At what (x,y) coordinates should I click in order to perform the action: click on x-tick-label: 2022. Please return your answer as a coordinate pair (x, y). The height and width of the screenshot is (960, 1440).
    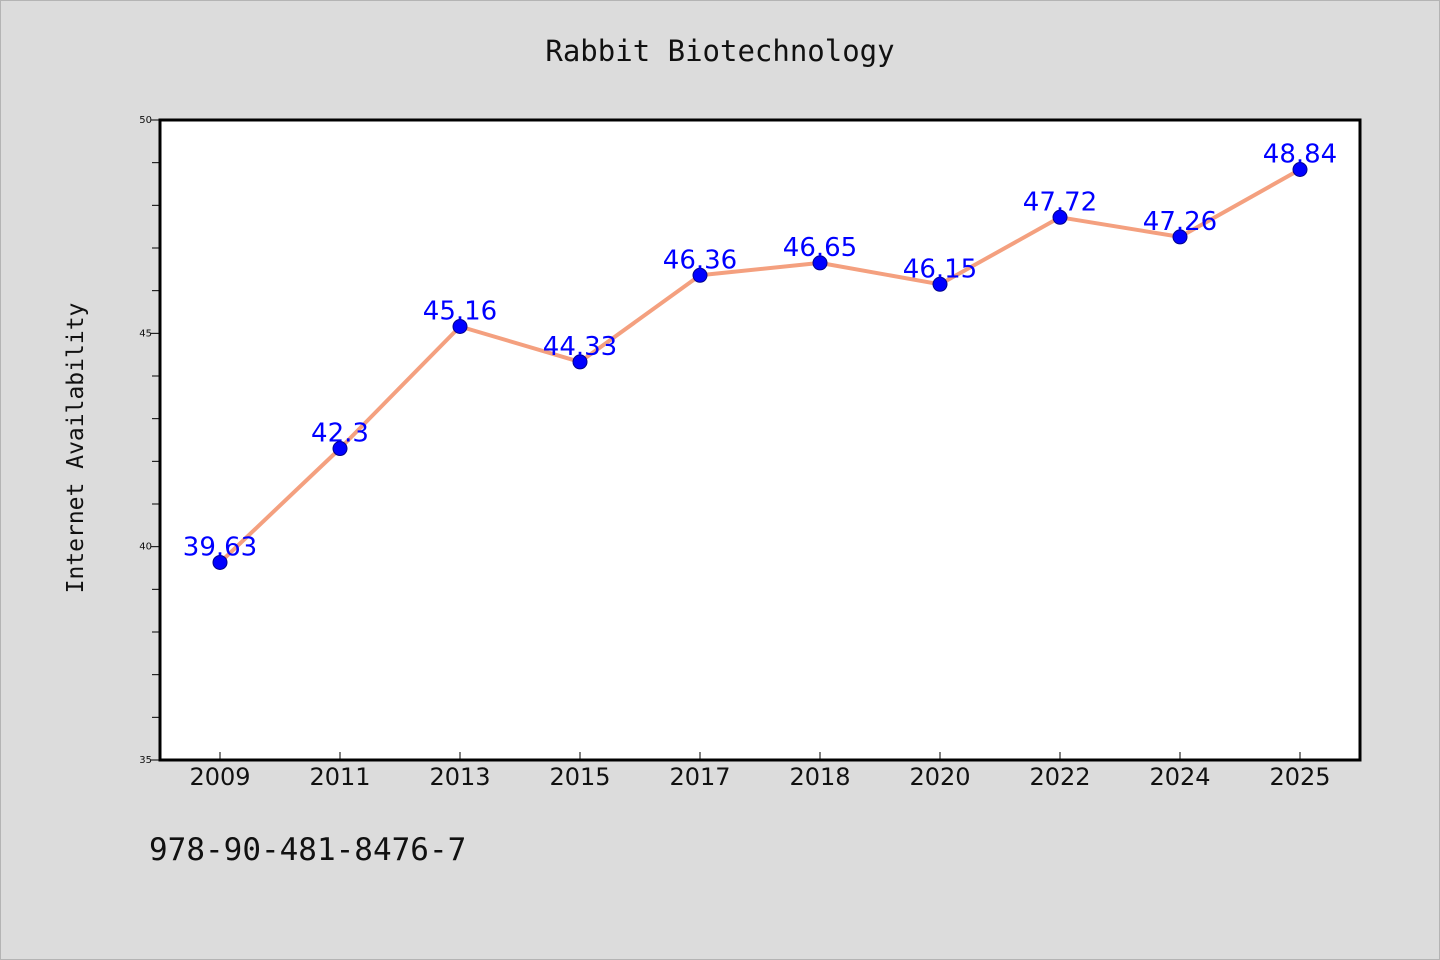
    Looking at the image, I should click on (1059, 777).